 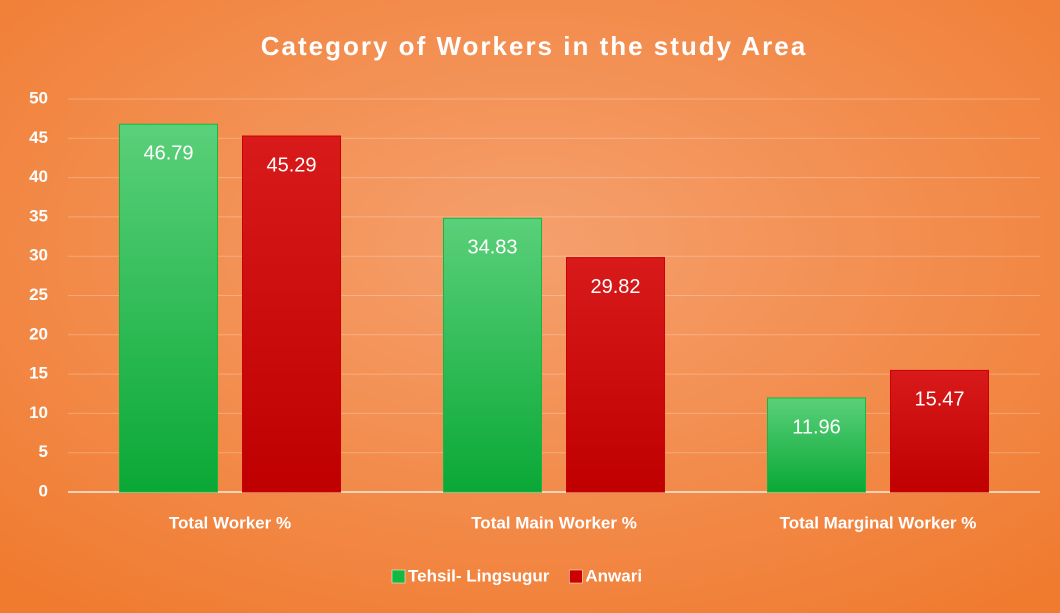 What do you see at coordinates (38, 294) in the screenshot?
I see `y-tick-label: 25` at bounding box center [38, 294].